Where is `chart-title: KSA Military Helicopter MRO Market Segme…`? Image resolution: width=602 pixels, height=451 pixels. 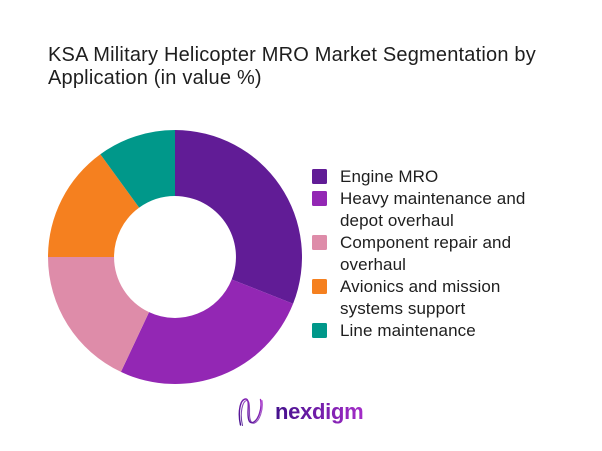 chart-title: KSA Military Helicopter MRO Market Segme… is located at coordinates (313, 67).